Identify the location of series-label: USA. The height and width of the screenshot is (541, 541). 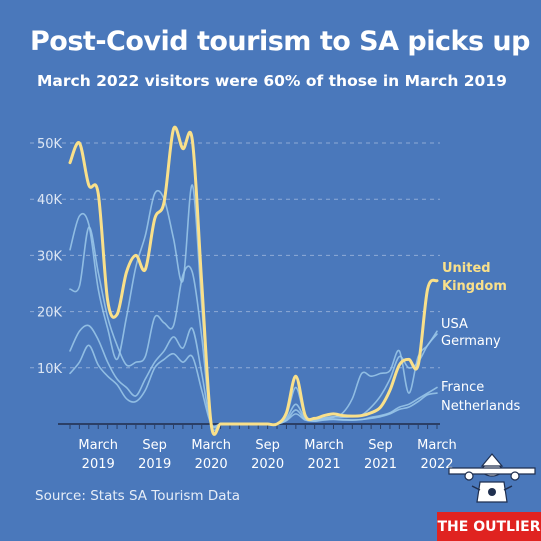
(454, 324).